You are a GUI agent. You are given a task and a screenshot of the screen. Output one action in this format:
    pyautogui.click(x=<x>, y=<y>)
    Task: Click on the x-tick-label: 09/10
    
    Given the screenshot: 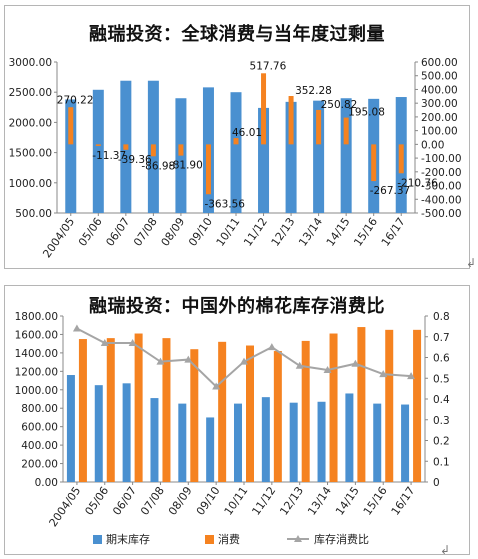 What is the action you would take?
    pyautogui.click(x=200, y=231)
    